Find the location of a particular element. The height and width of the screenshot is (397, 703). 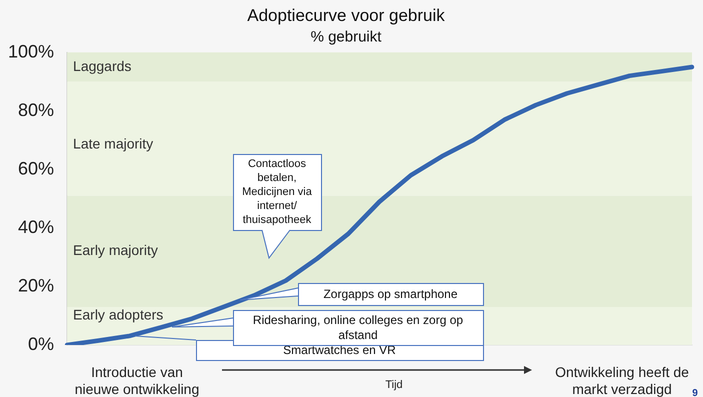

band-label: Late majority is located at coordinates (113, 143).